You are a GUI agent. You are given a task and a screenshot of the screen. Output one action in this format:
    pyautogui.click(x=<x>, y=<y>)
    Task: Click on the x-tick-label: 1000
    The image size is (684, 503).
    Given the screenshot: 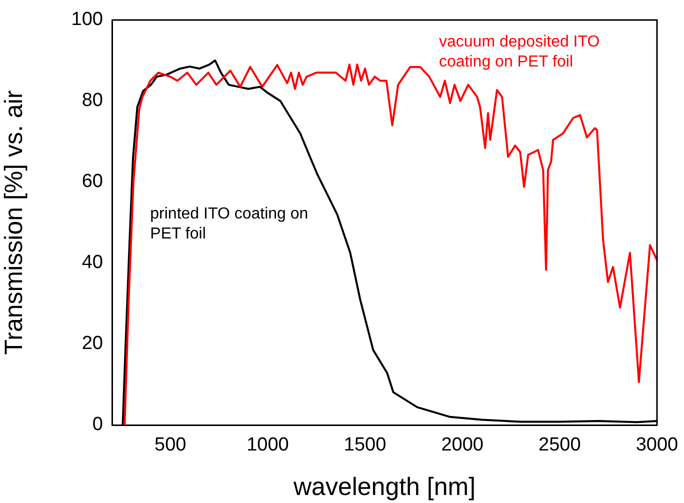 What is the action you would take?
    pyautogui.click(x=267, y=445)
    